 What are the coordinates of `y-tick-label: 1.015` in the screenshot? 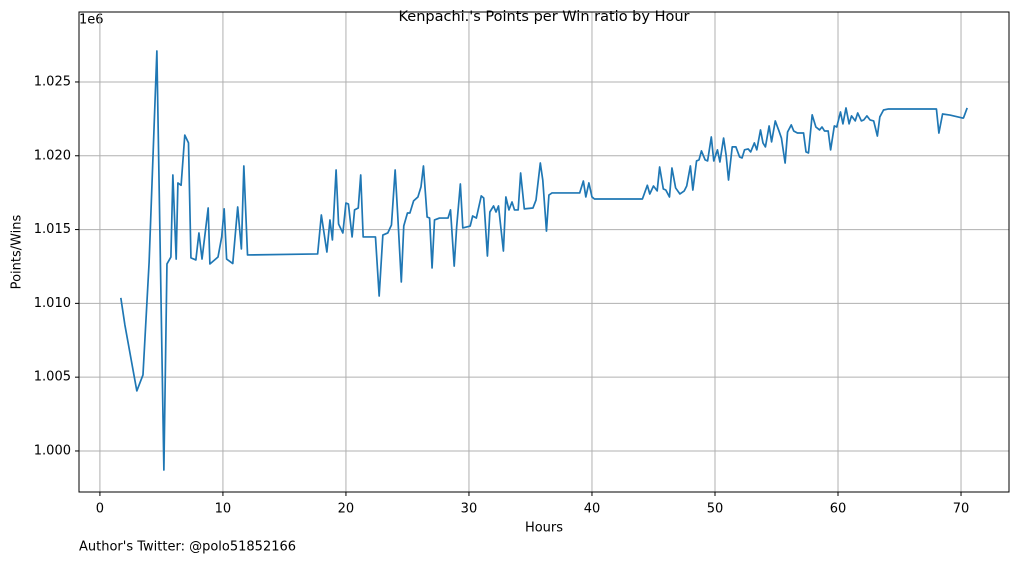 It's located at (52, 229).